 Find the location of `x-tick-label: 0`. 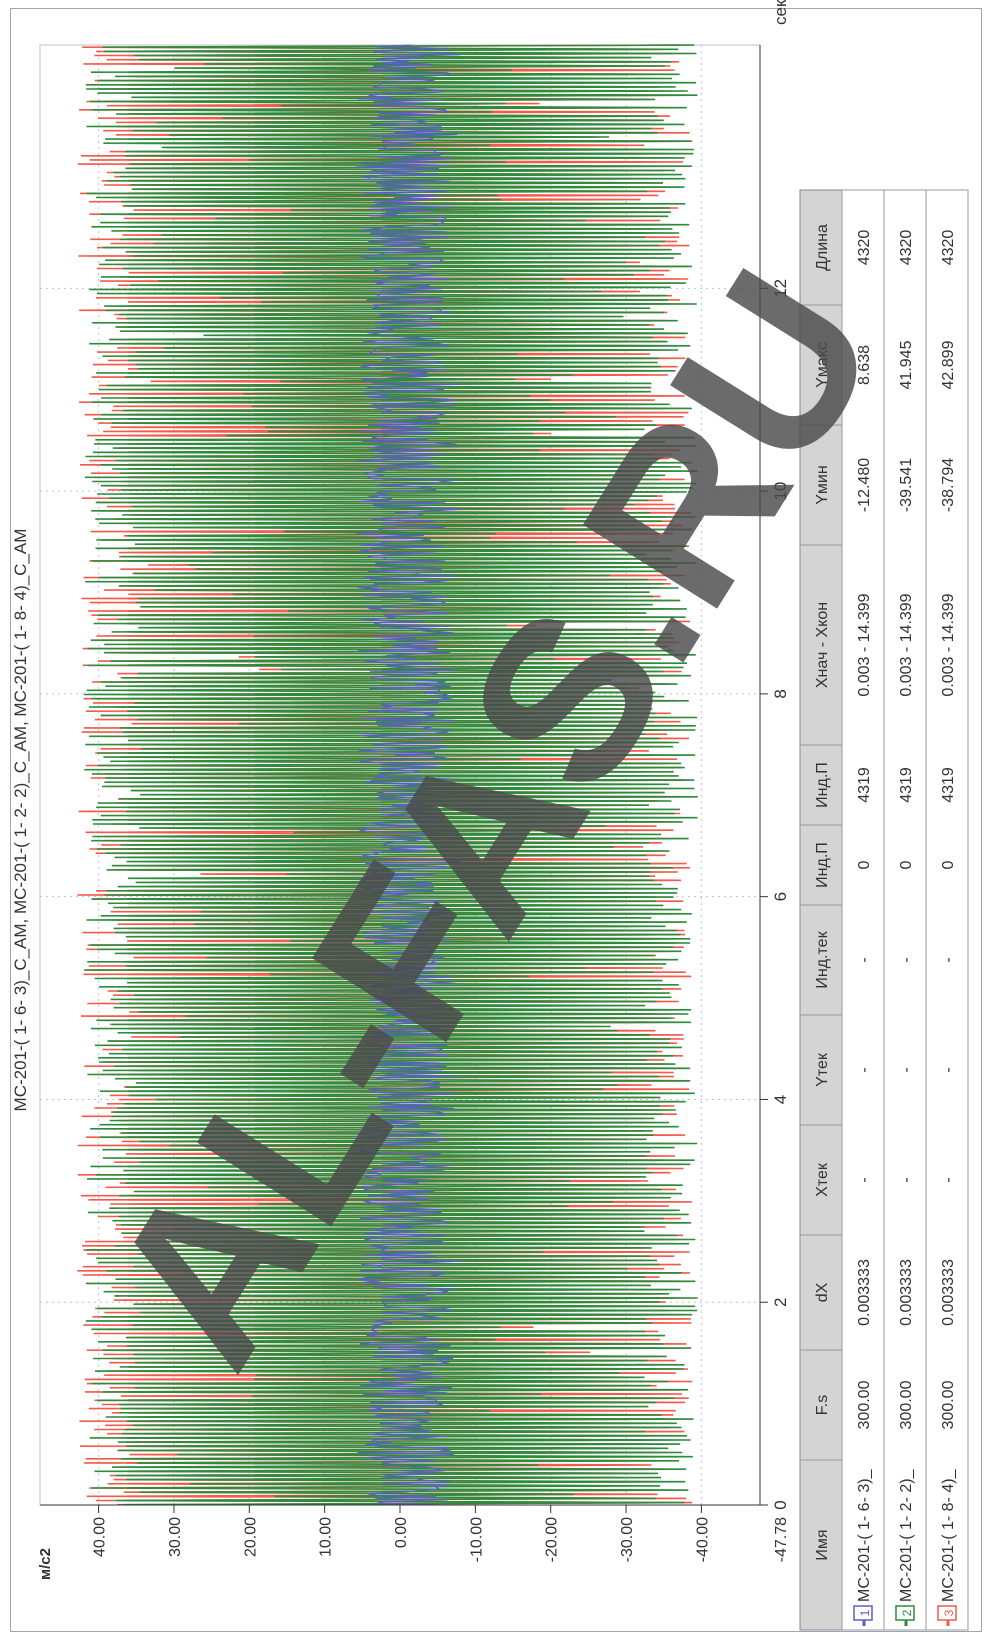

x-tick-label: 0 is located at coordinates (780, 1504).